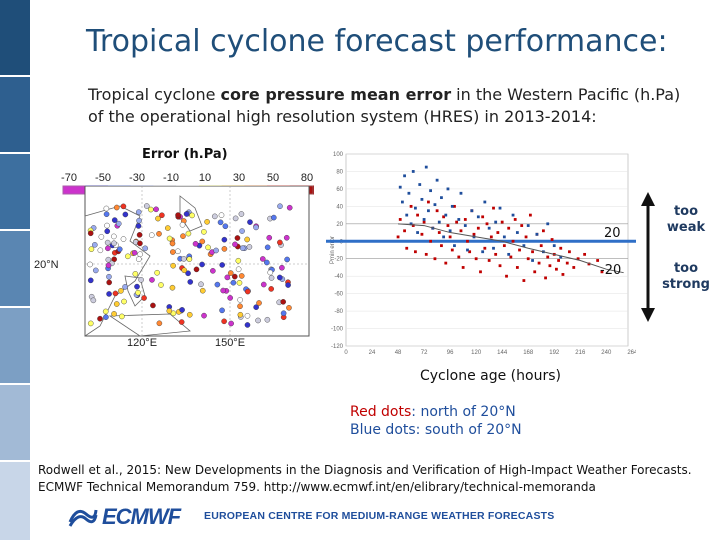  What do you see at coordinates (339, 225) in the screenshot?
I see `y-tick-label: 20` at bounding box center [339, 225].